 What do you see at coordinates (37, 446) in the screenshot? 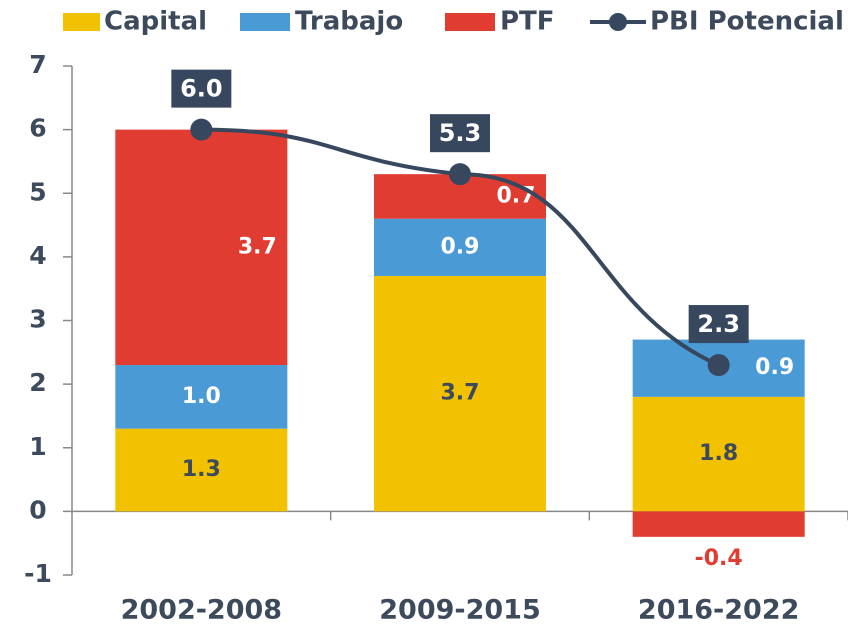
I see `y-tick-label: 1` at bounding box center [37, 446].